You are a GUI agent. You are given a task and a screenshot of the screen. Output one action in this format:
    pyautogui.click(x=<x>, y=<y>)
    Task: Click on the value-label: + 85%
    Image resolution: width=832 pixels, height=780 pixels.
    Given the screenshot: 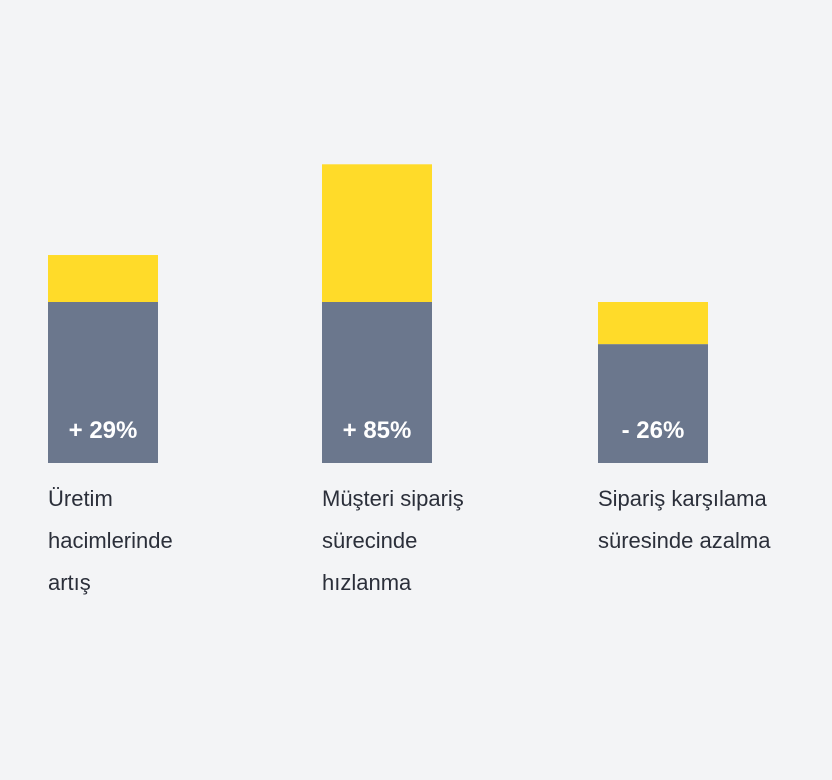 What is the action you would take?
    pyautogui.click(x=377, y=430)
    